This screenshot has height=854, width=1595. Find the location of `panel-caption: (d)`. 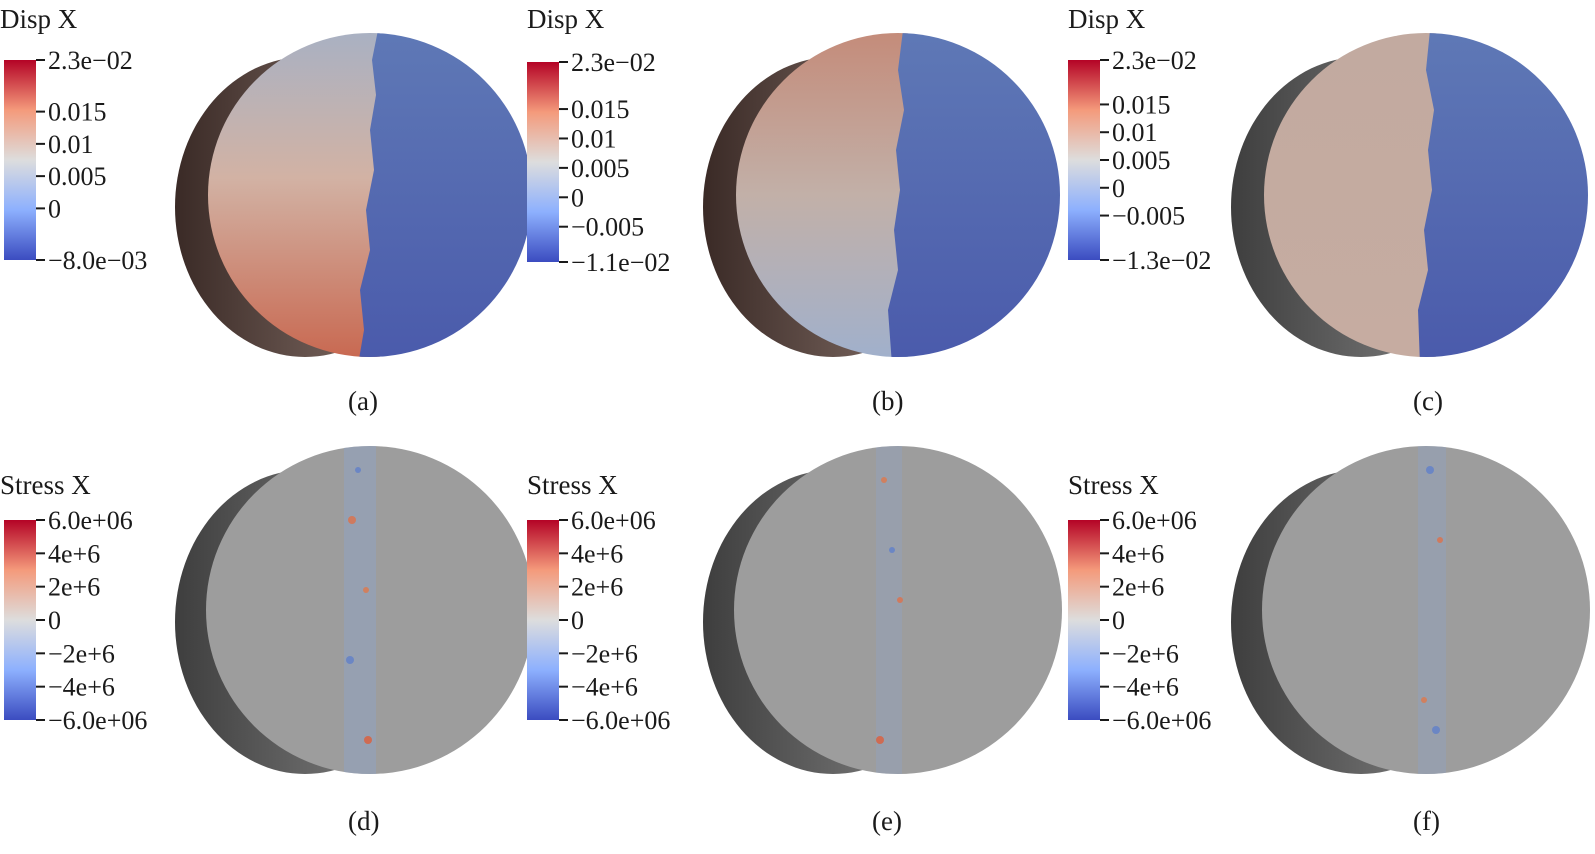

panel-caption: (d) is located at coordinates (363, 821).